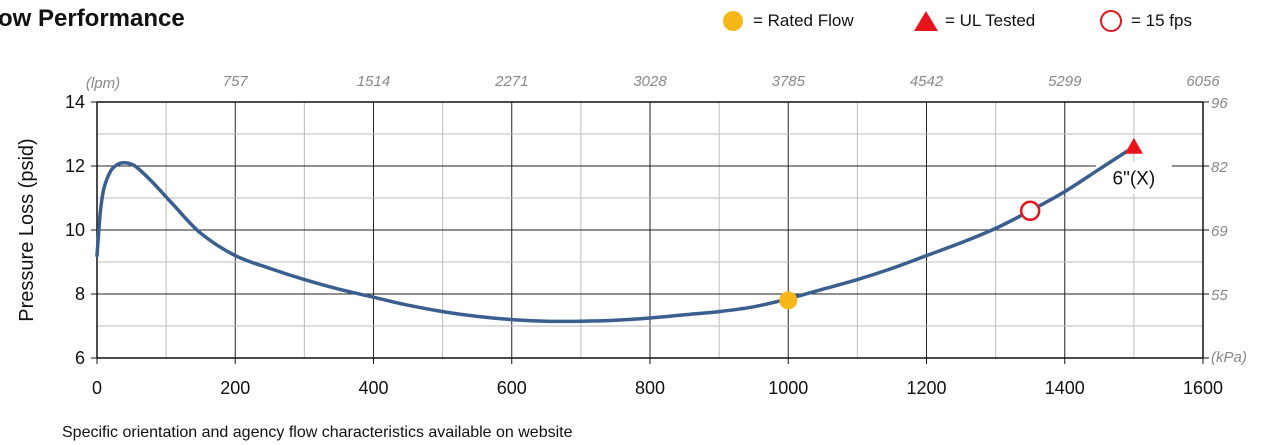 The width and height of the screenshot is (1276, 445). I want to click on rated-flow-marker-icon, so click(733, 21).